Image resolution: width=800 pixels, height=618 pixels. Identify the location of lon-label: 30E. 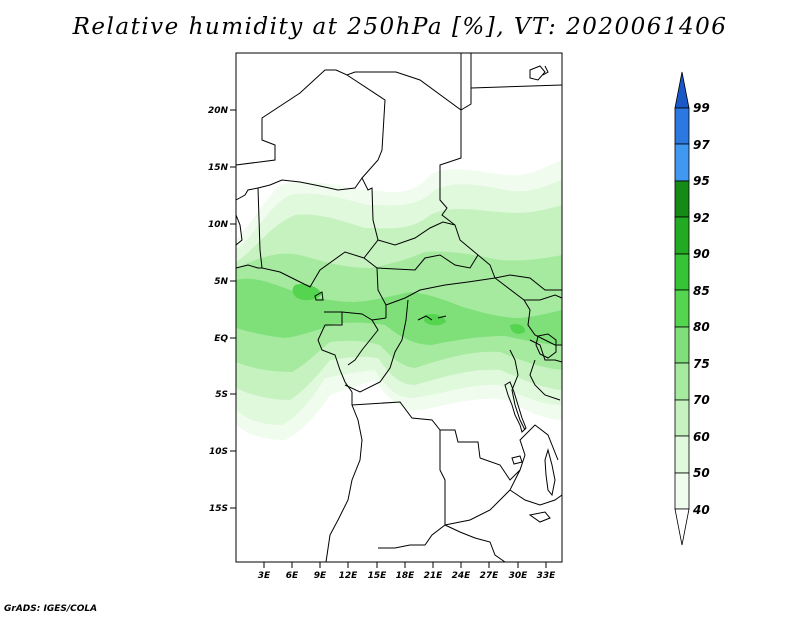
(519, 576).